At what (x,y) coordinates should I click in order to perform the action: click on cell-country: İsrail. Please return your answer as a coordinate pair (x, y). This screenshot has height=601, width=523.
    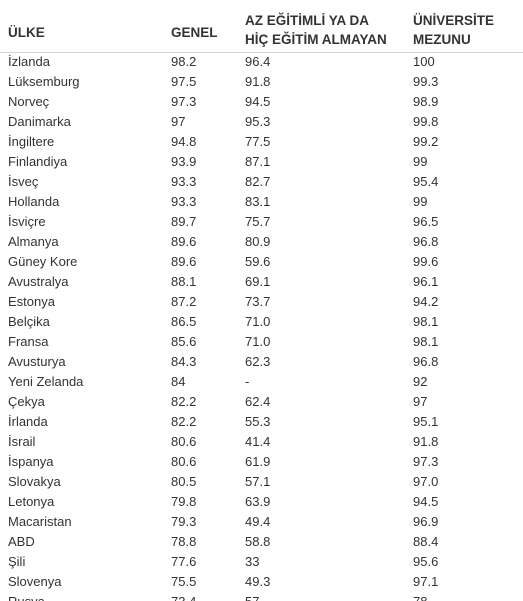
    Looking at the image, I should click on (22, 441).